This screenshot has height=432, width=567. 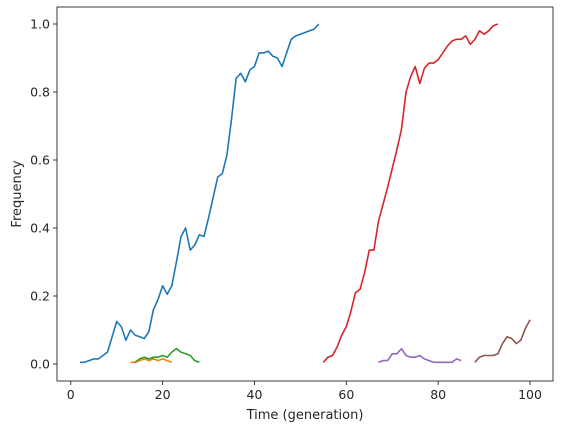 What do you see at coordinates (438, 394) in the screenshot?
I see `x-tick-label: 80` at bounding box center [438, 394].